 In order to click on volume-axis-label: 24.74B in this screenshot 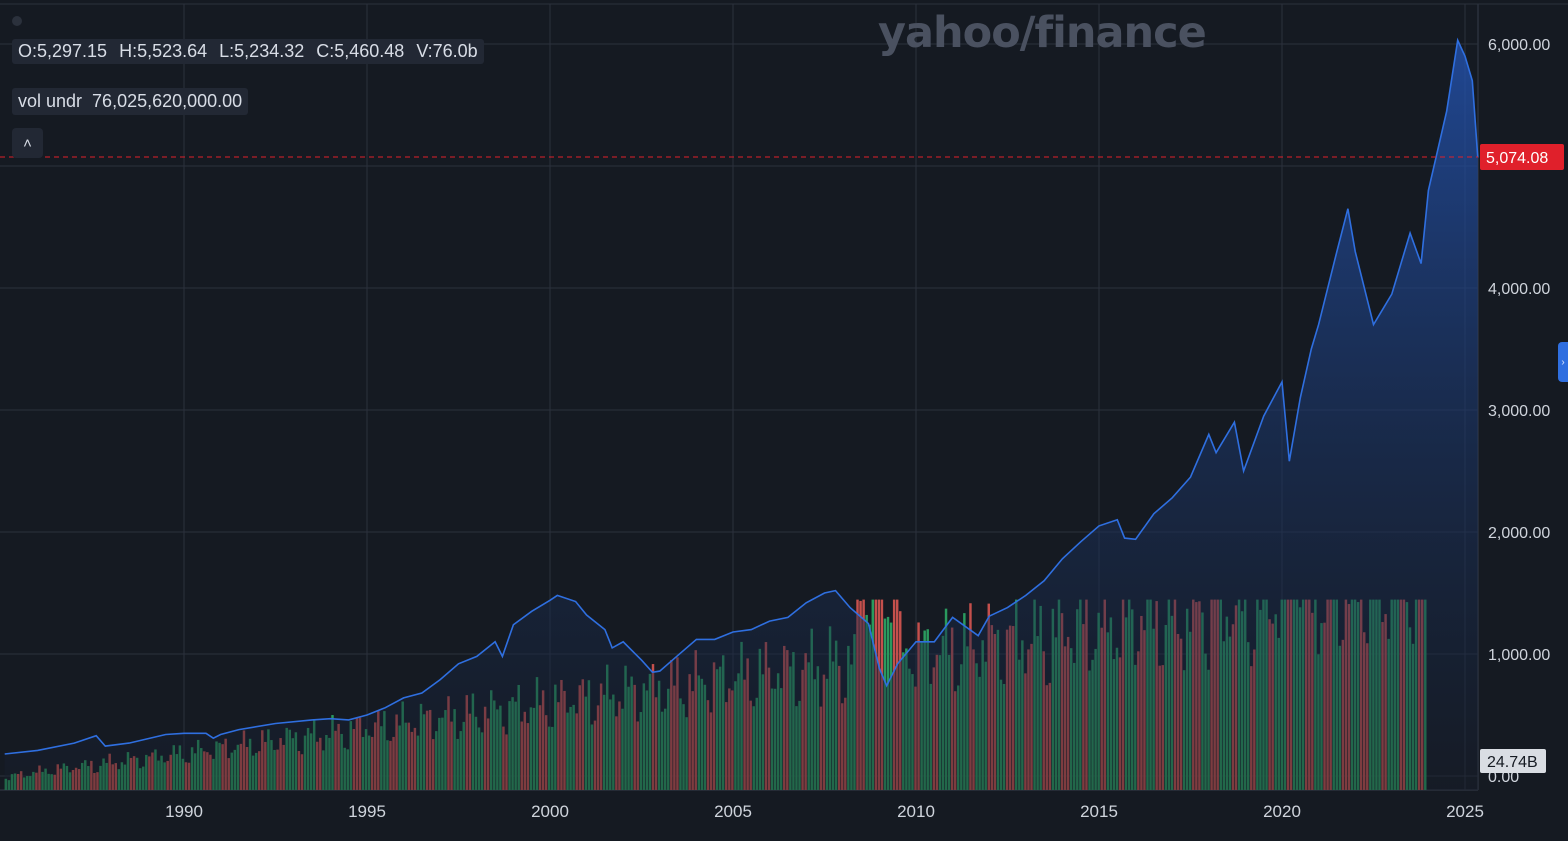, I will do `click(1512, 762)`.